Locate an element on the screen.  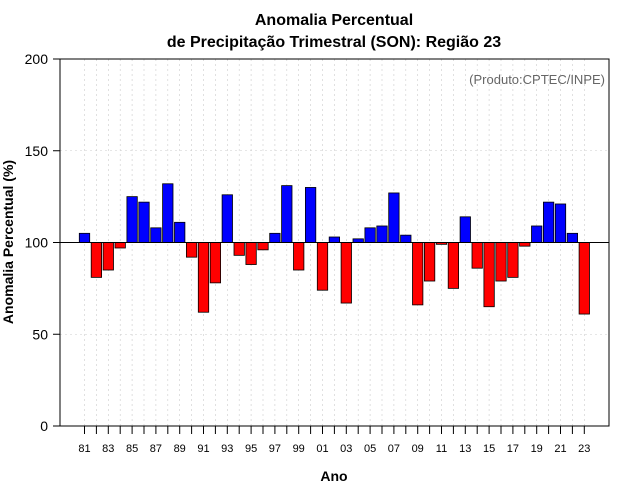
y-axis-label: Anomalia Percentual (%) is located at coordinates (8, 242).